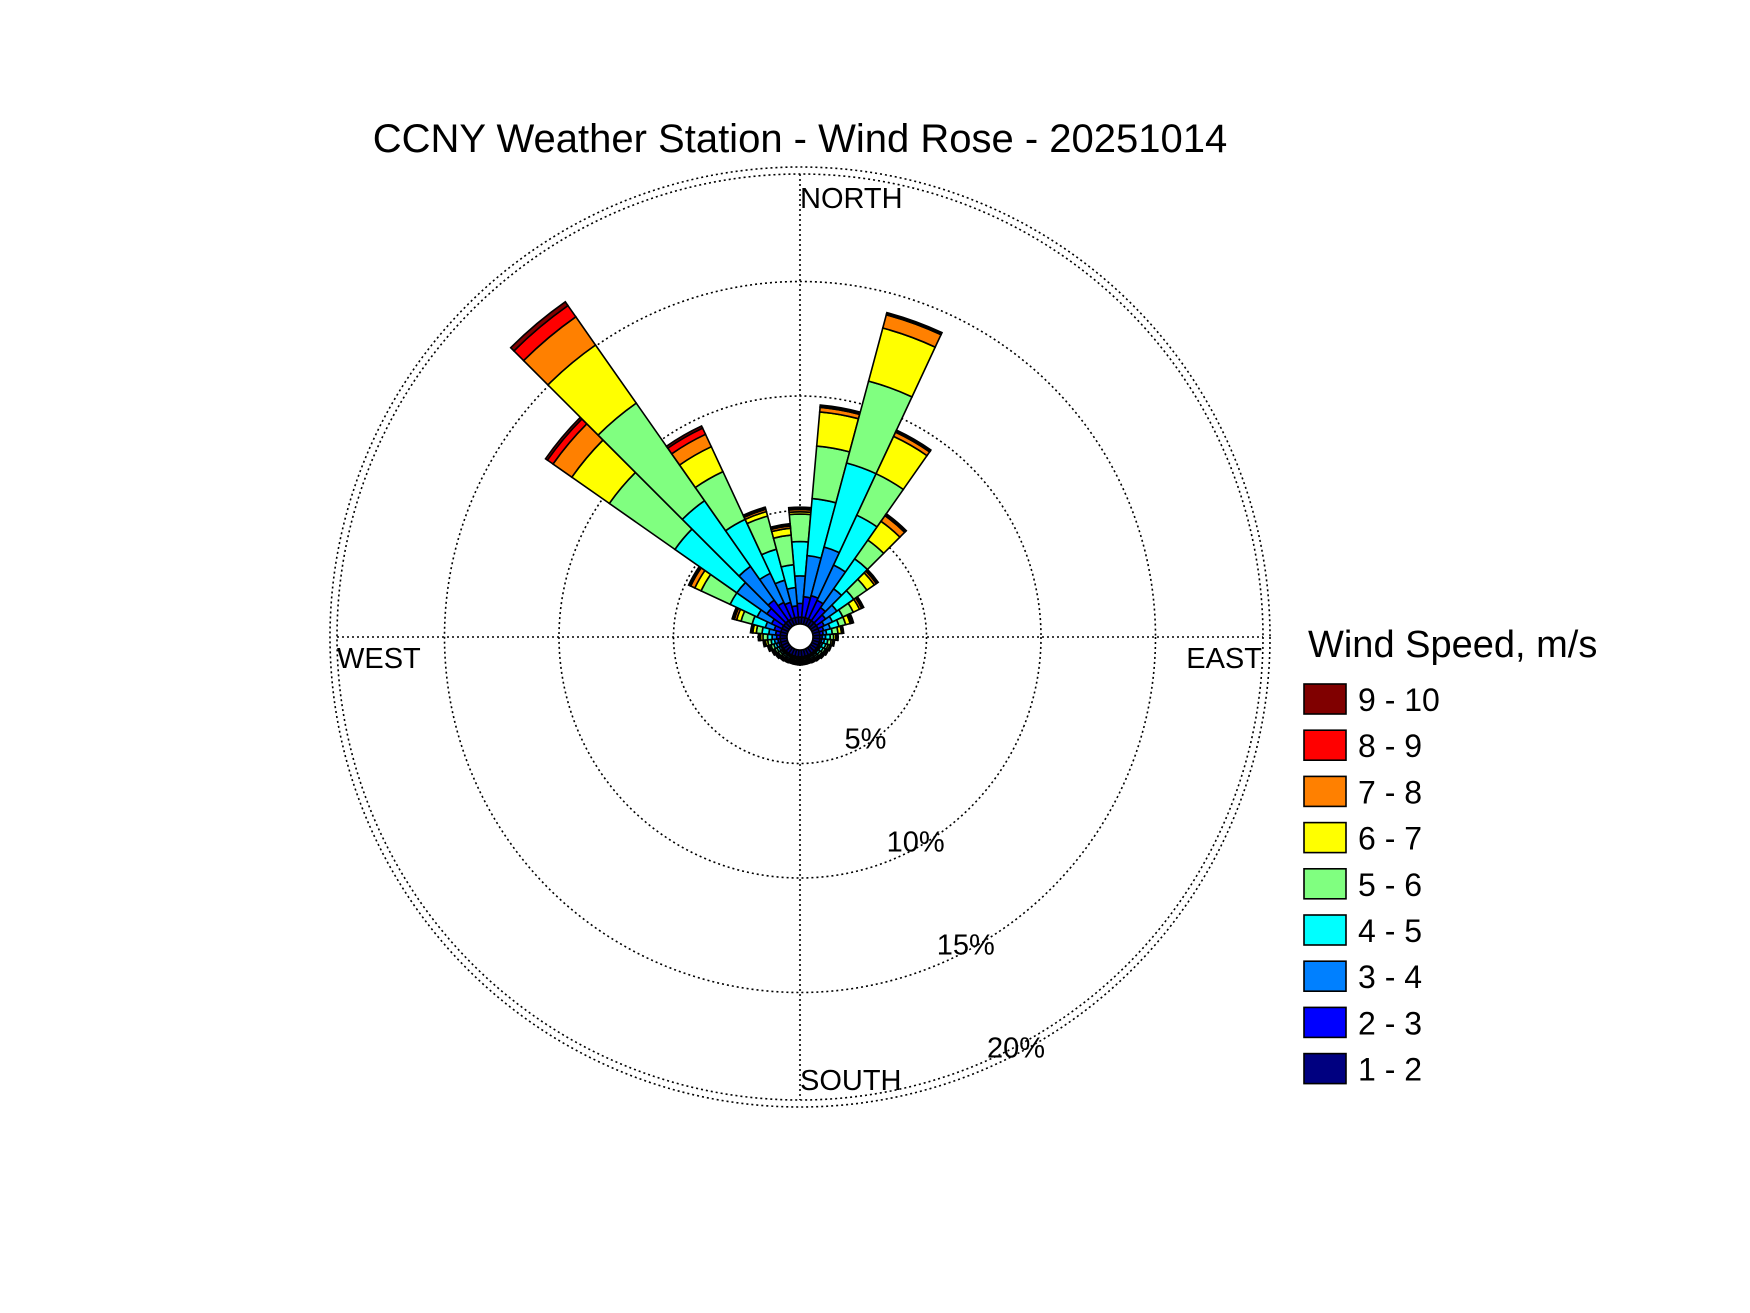 Image resolution: width=1750 pixels, height=1313 pixels. What do you see at coordinates (1390, 746) in the screenshot?
I see `legend-label-1: 8 - 9` at bounding box center [1390, 746].